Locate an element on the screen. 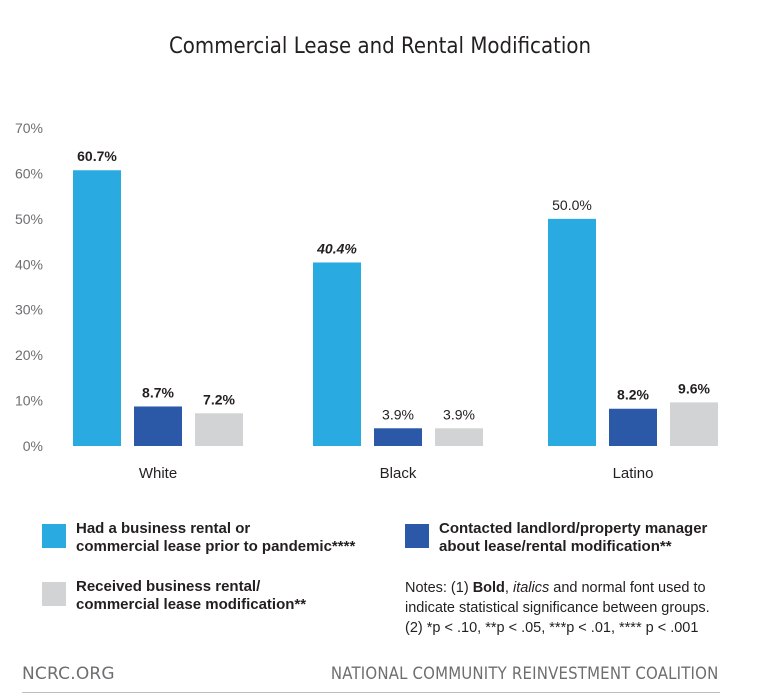 Image resolution: width=760 pixels, height=697 pixels. y-axis: 0% 10% 20% 30% 40% 50% 60% 70% is located at coordinates (29, 287).